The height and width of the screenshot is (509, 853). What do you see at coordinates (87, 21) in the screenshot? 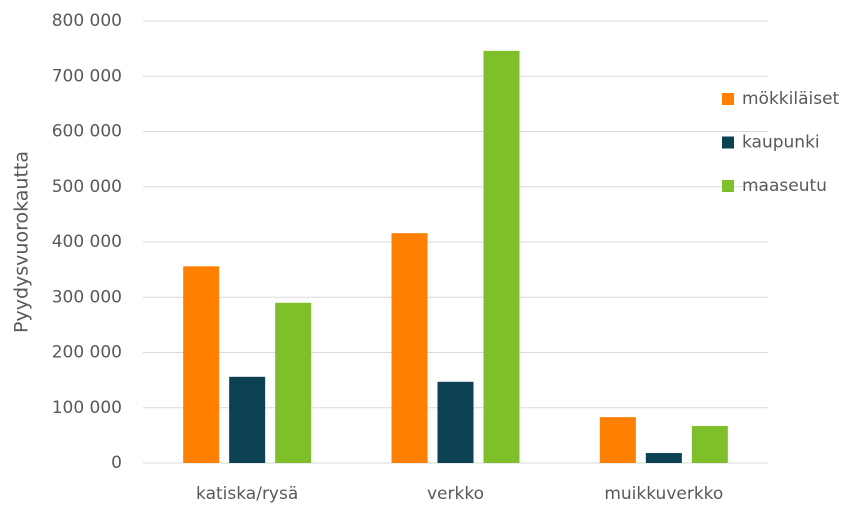
I see `y-tick-label: 800 000` at bounding box center [87, 21].